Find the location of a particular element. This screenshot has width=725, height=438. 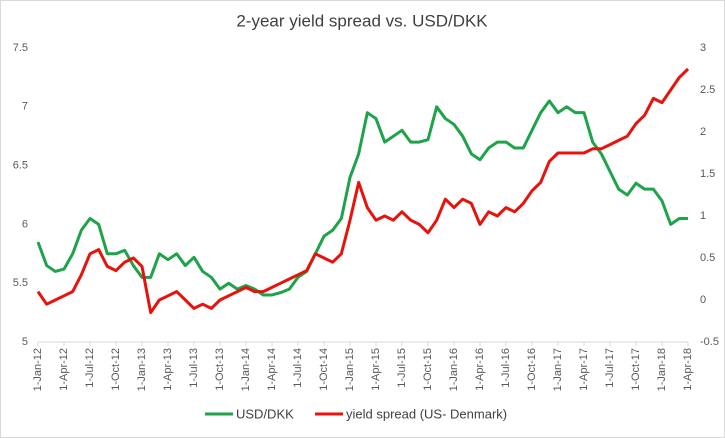

x-tick-label: 1-Jul-13 is located at coordinates (194, 368).